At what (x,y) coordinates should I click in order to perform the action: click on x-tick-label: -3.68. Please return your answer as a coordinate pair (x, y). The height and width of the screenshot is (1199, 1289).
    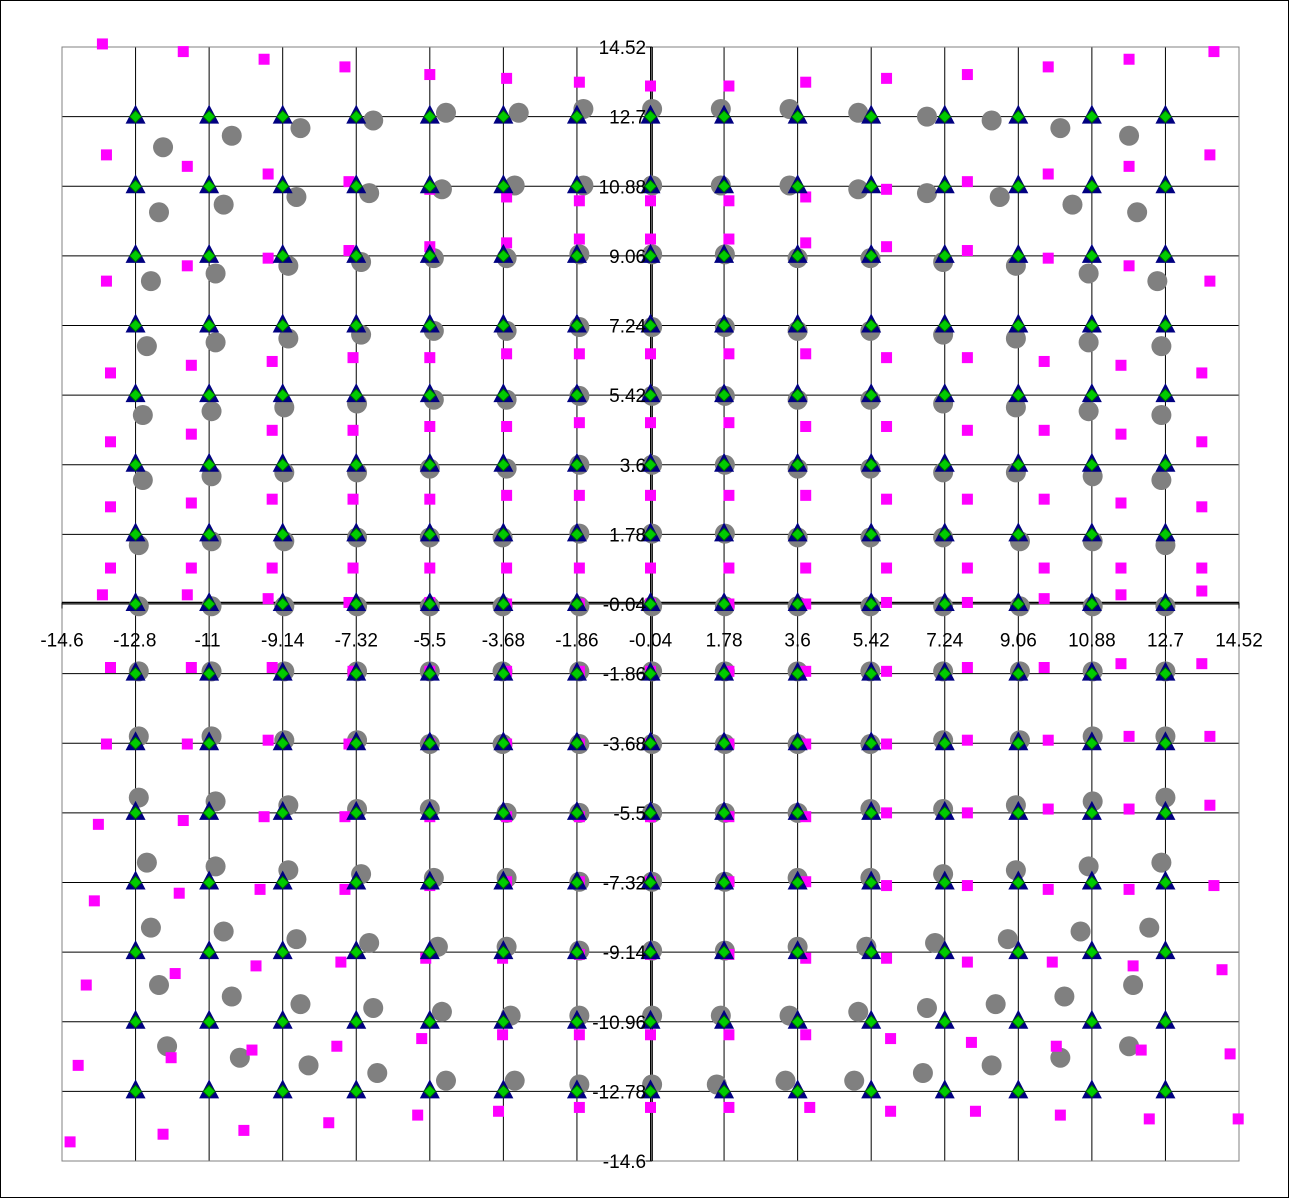
    Looking at the image, I should click on (503, 640).